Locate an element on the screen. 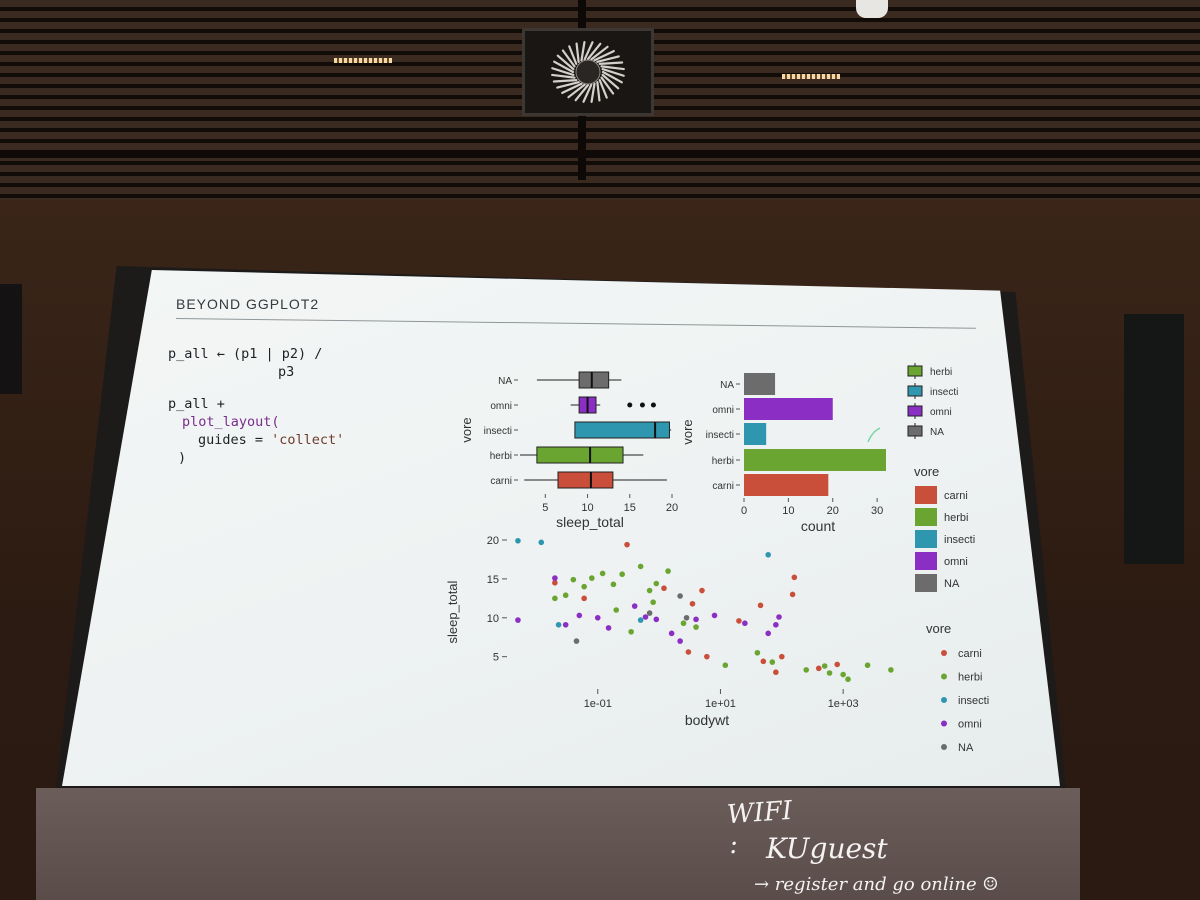 This screenshot has height=900, width=1200. legend-c-key-herbi is located at coordinates (944, 676).